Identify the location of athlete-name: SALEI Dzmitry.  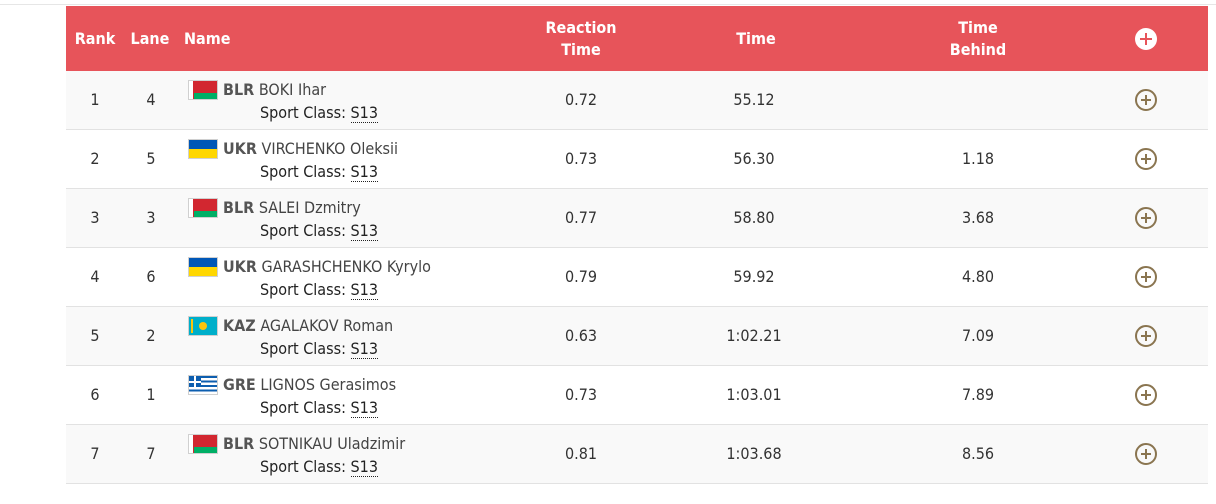
(309, 207).